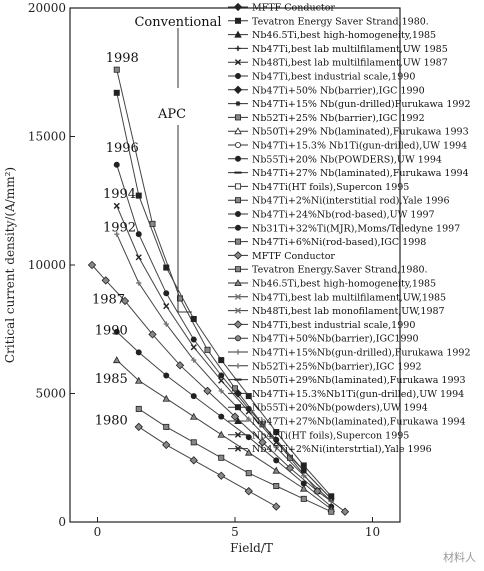 This screenshot has height=571, width=484. I want to click on y-axis-label: Critical current density/(A/mm²), so click(10, 265).